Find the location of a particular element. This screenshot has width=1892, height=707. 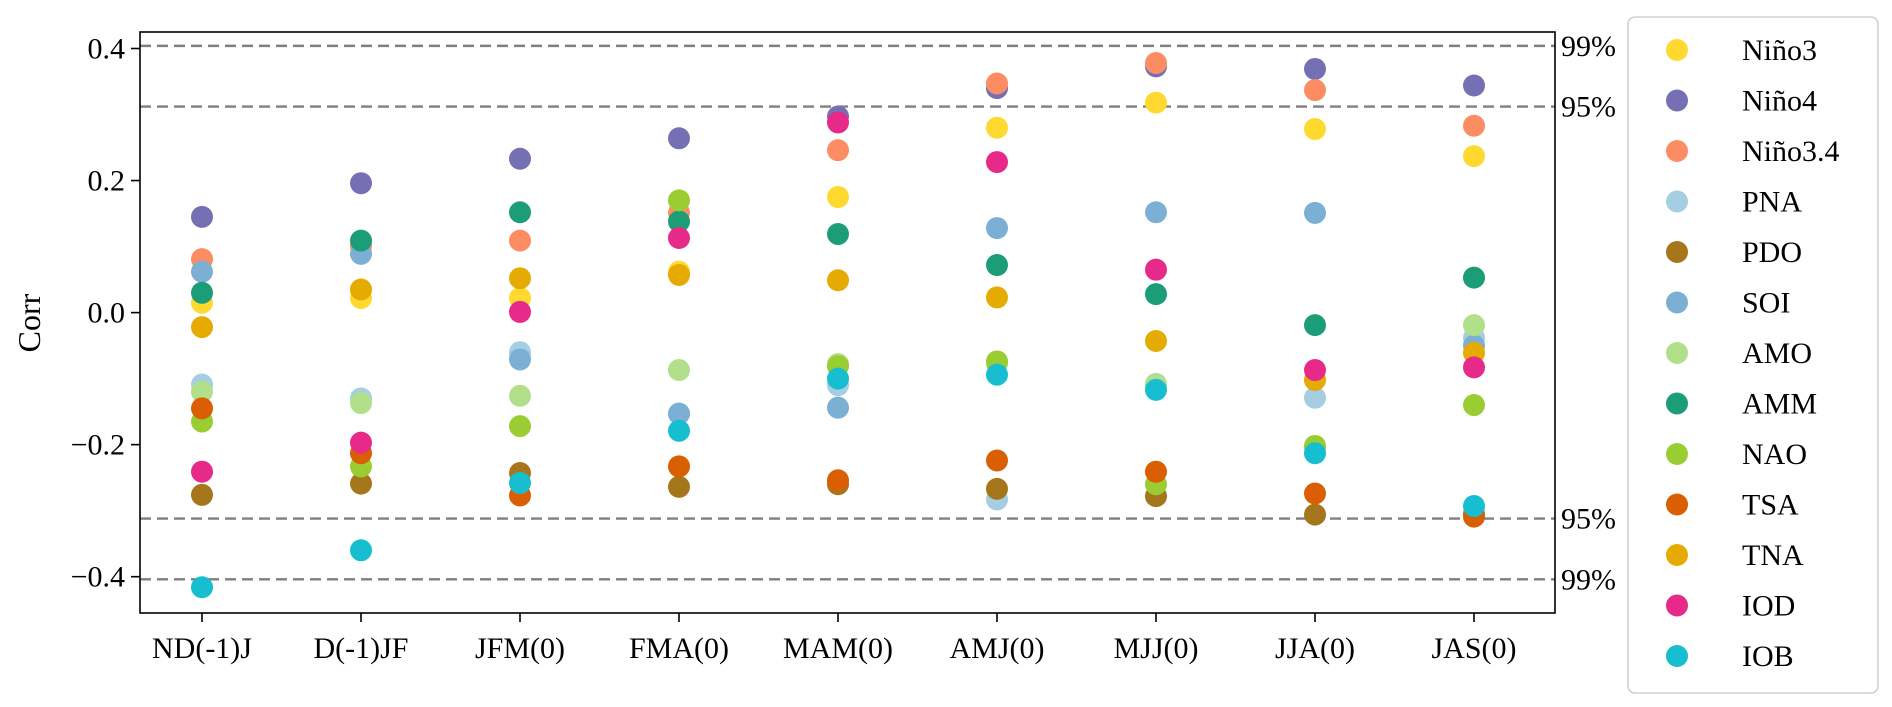

legend-label: TNA is located at coordinates (1773, 555).